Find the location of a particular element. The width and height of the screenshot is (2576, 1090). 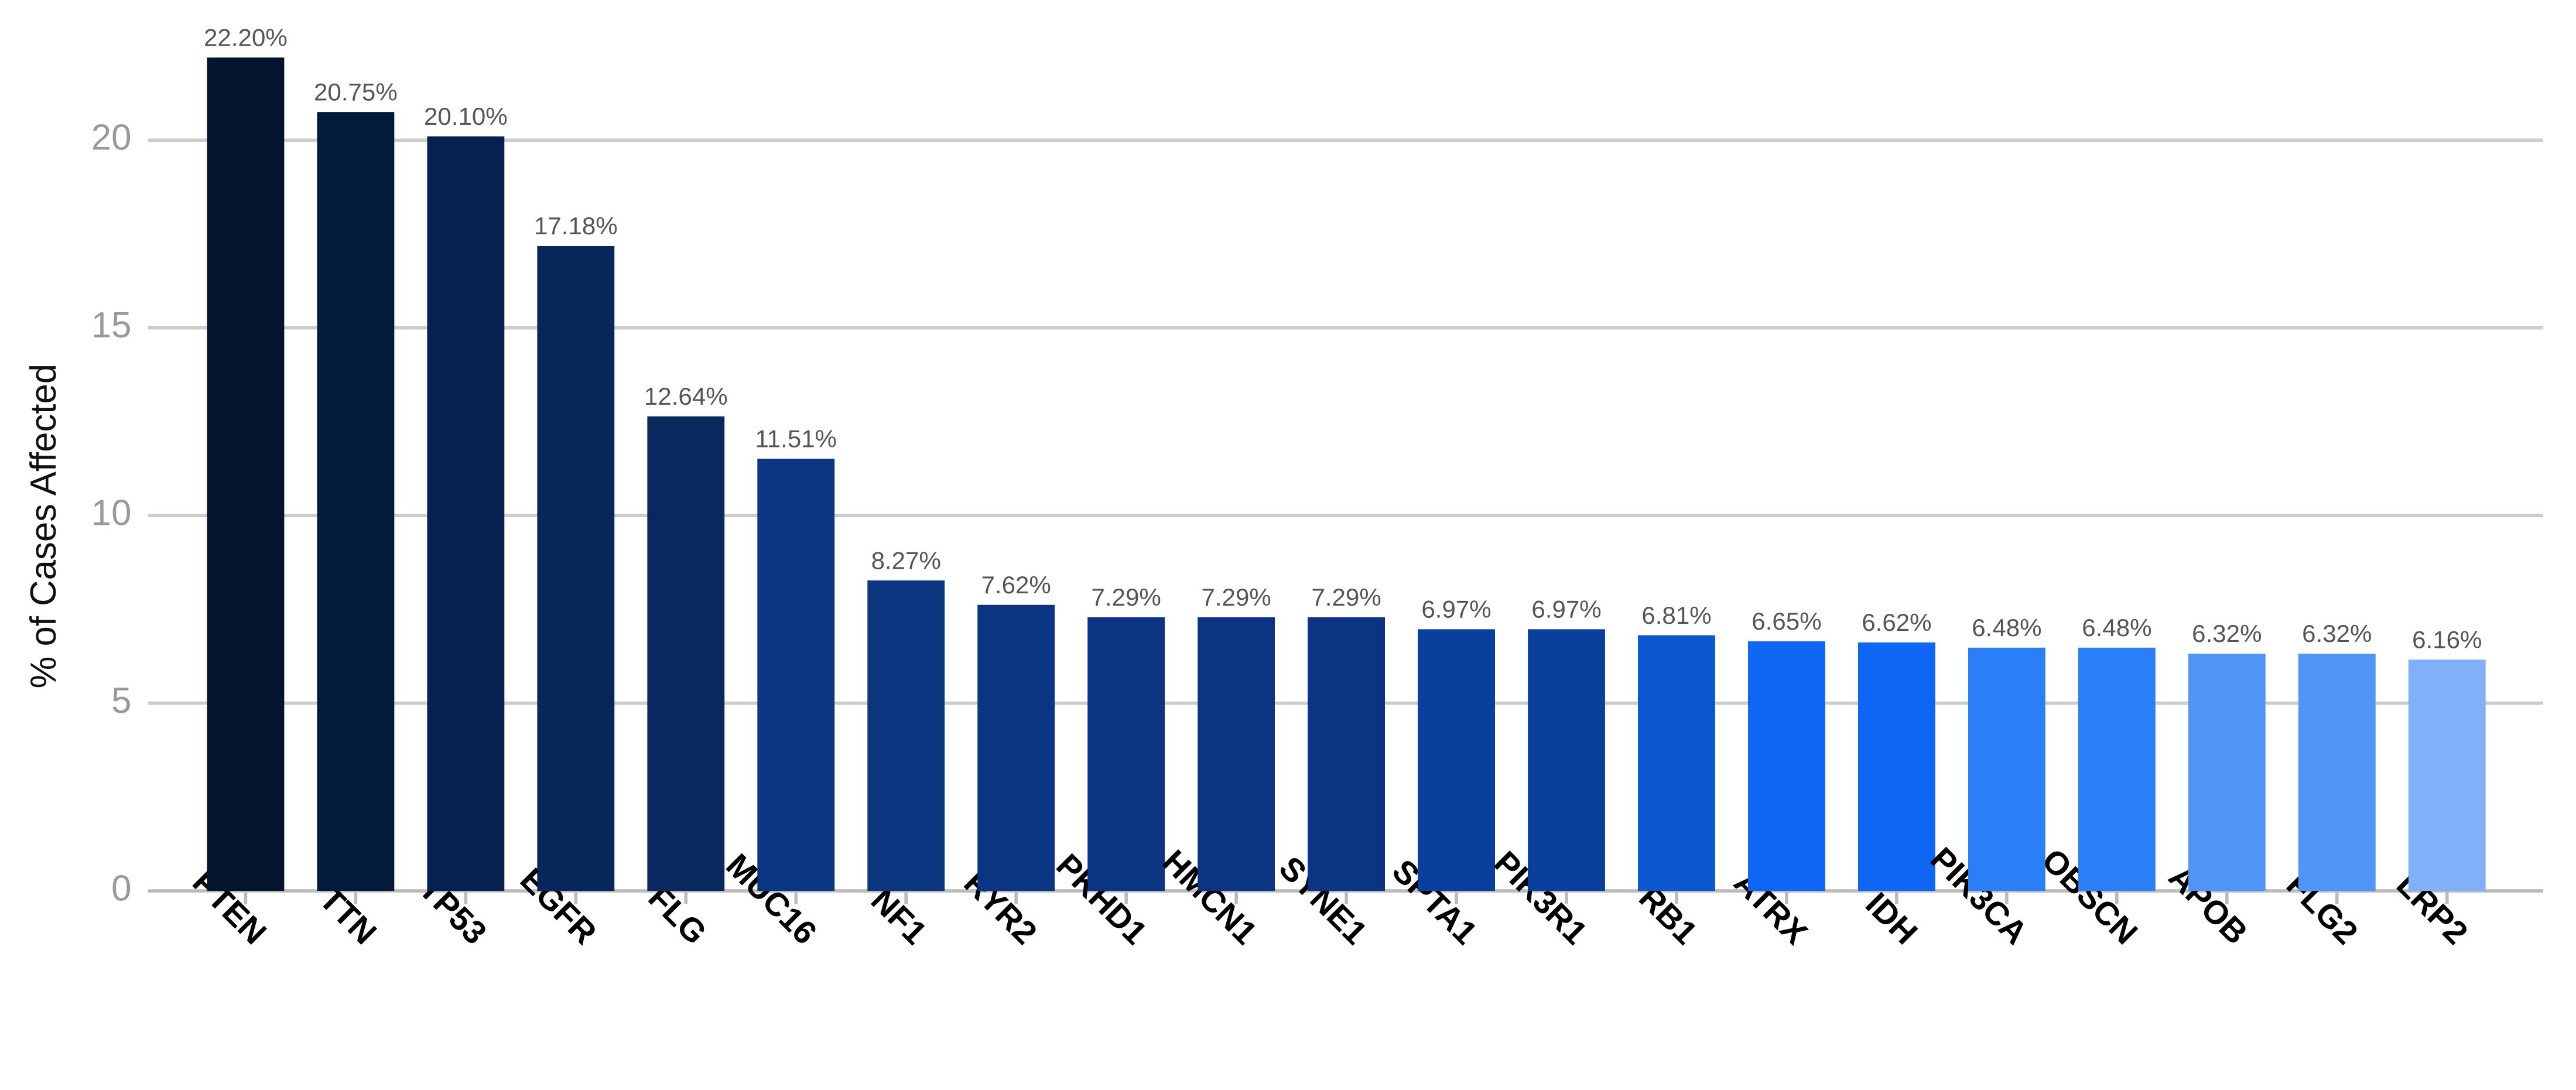

value-label: 12.64% is located at coordinates (686, 396).